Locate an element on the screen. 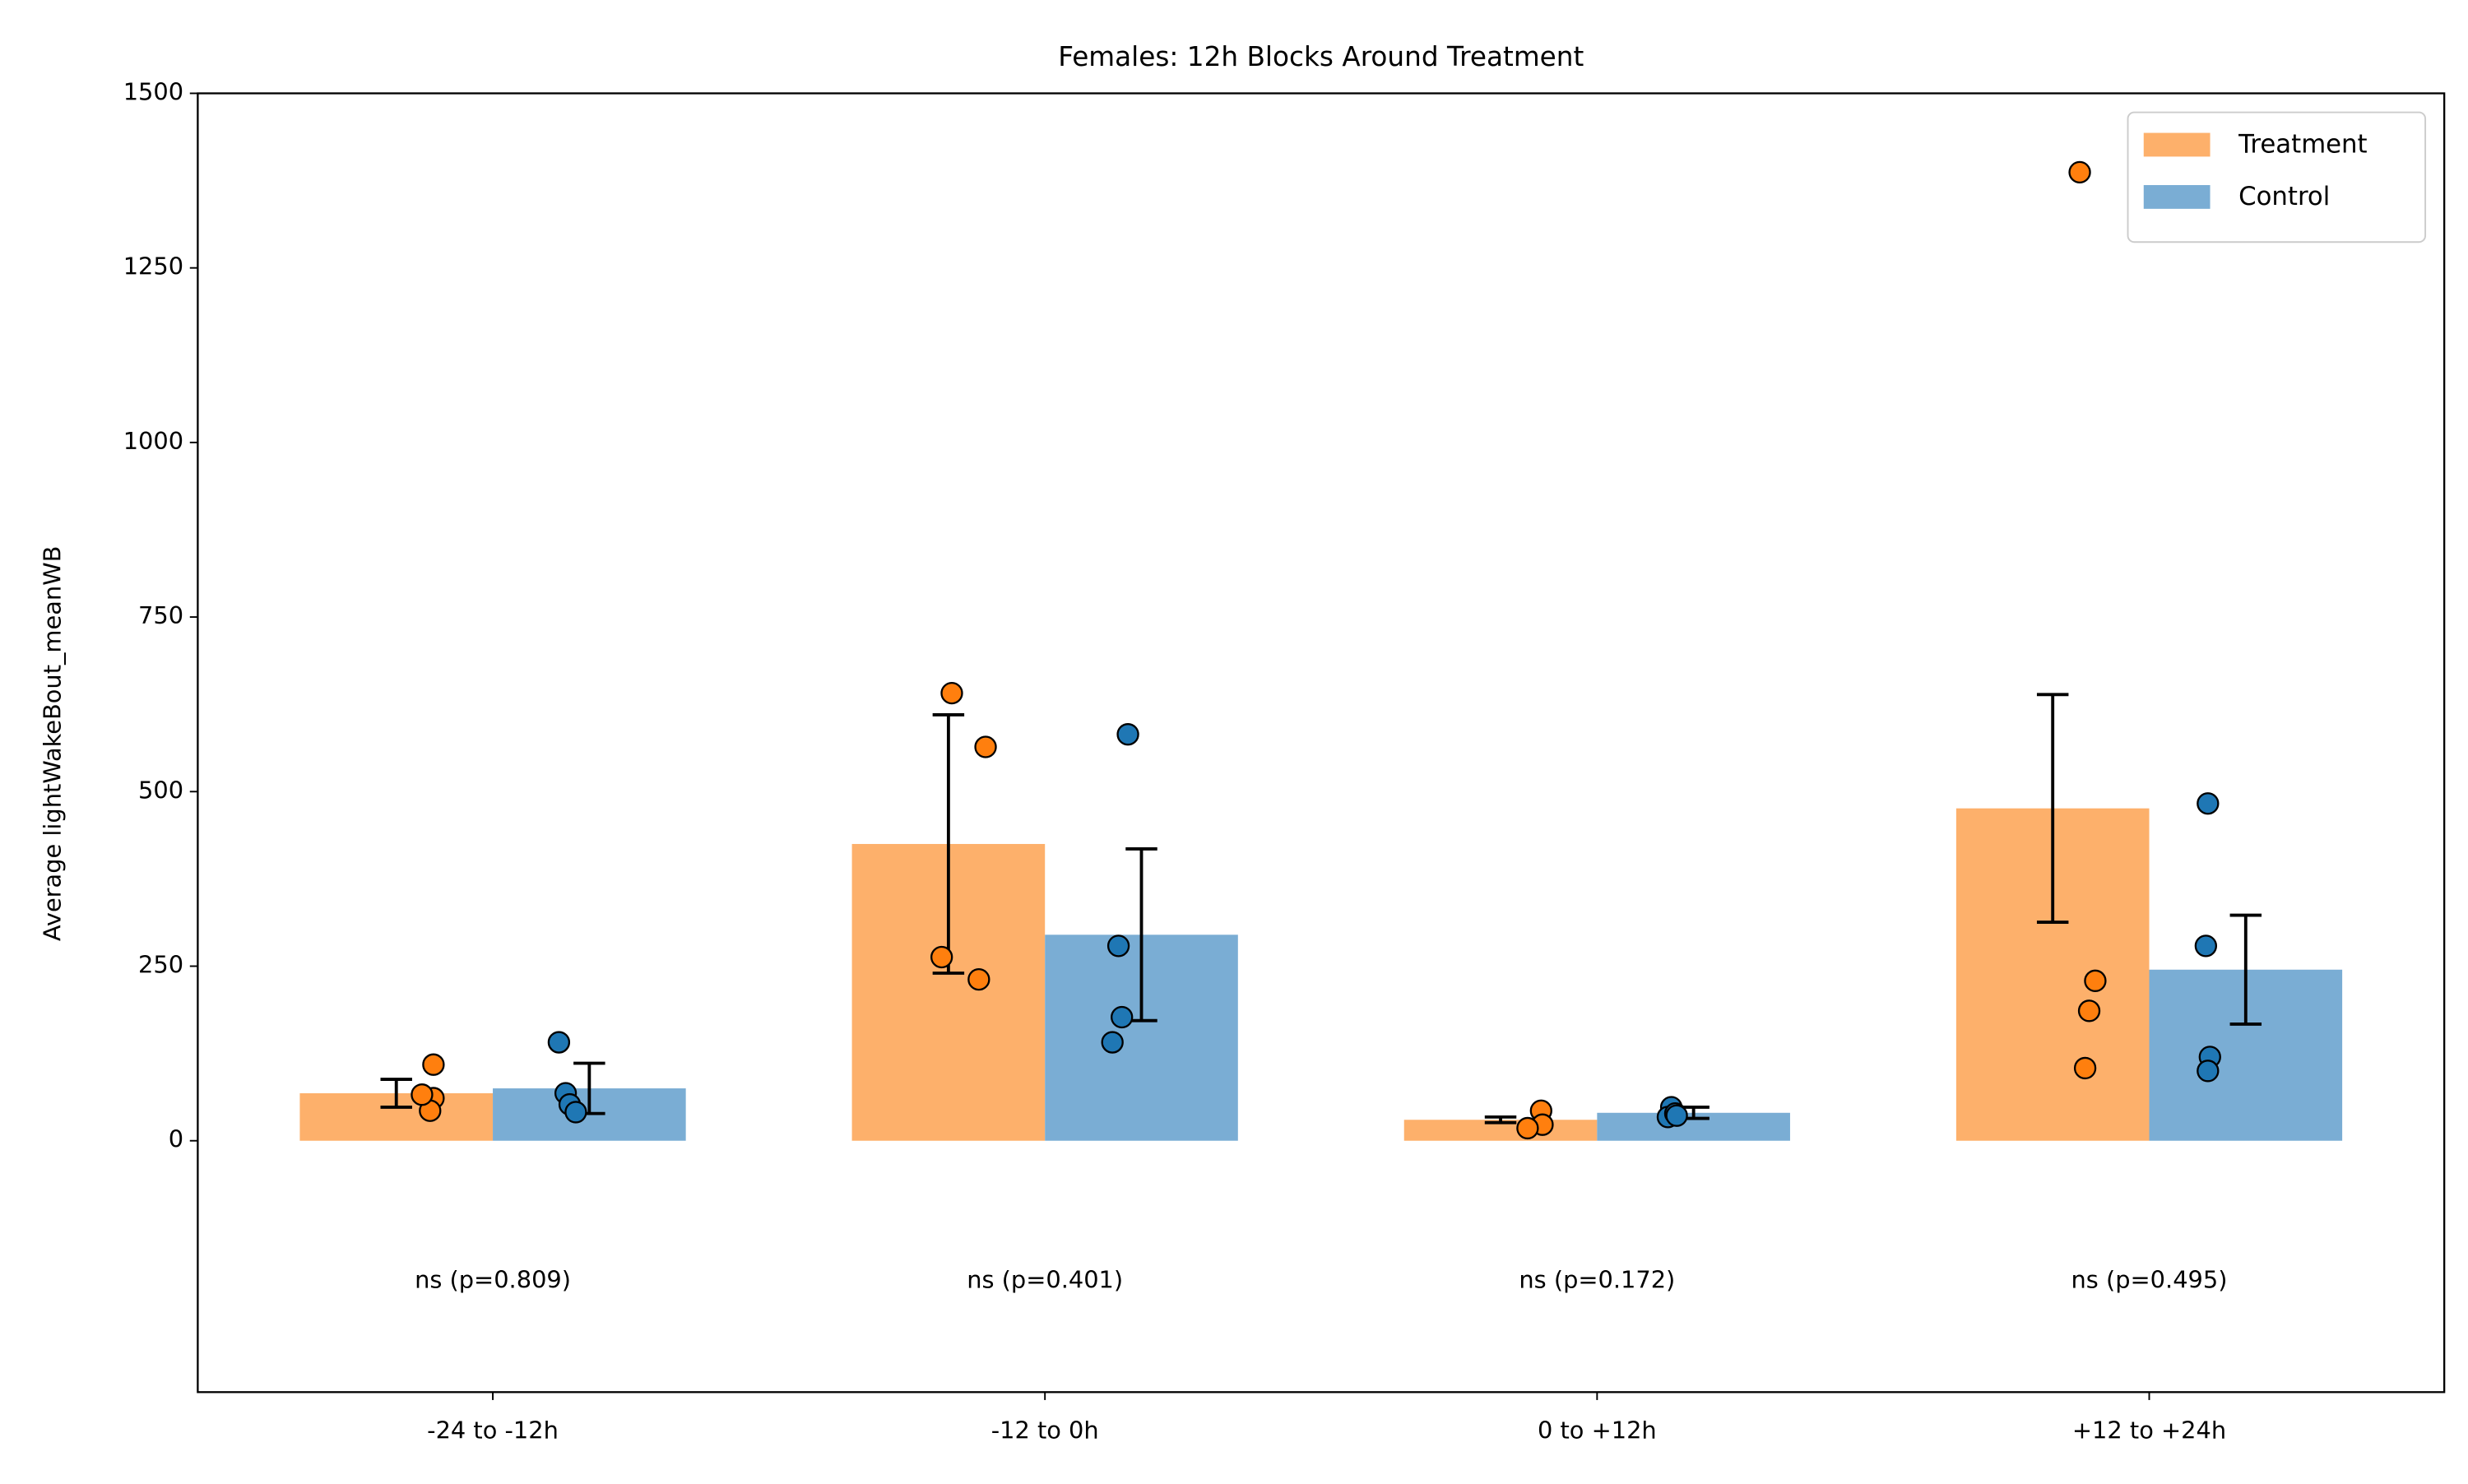 This screenshot has height=1484, width=2468. x-tick-label: 0 to +12h is located at coordinates (1597, 1430).